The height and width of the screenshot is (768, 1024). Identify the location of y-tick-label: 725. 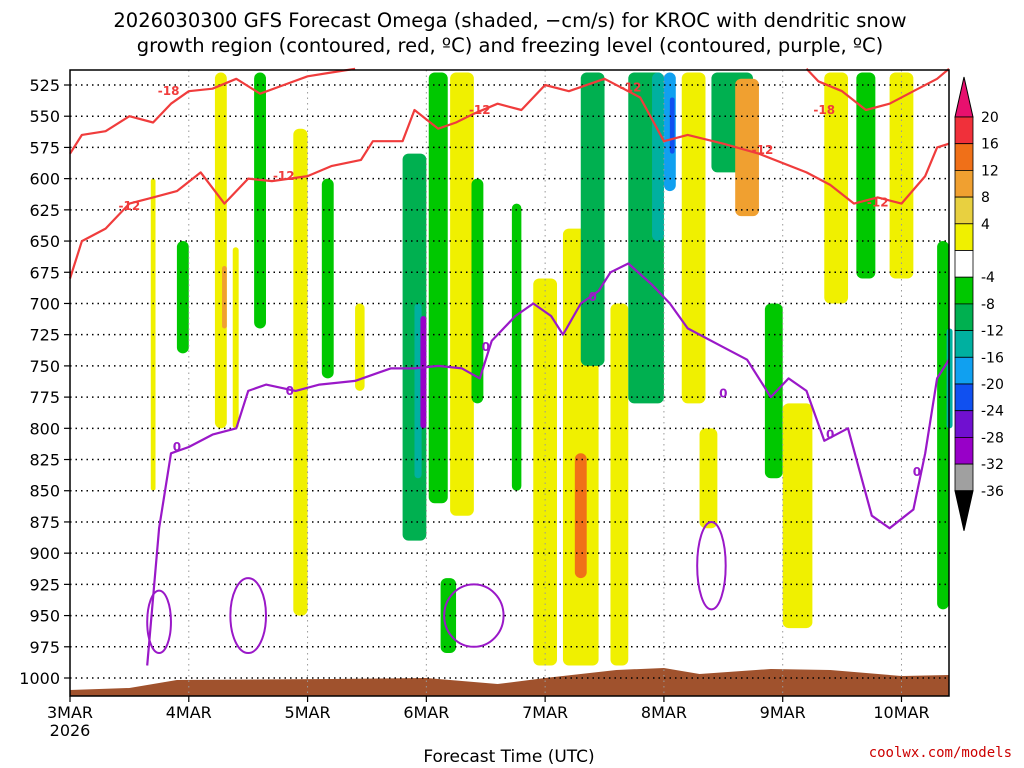
(44, 335).